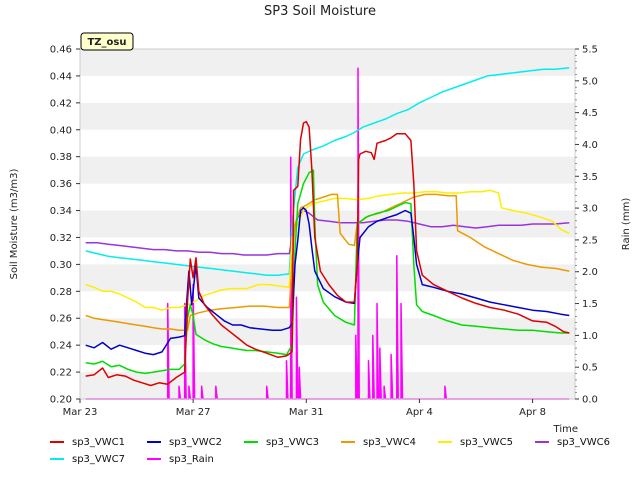  Describe the element at coordinates (61, 373) in the screenshot. I see `y-tick-label: 0.22` at that location.